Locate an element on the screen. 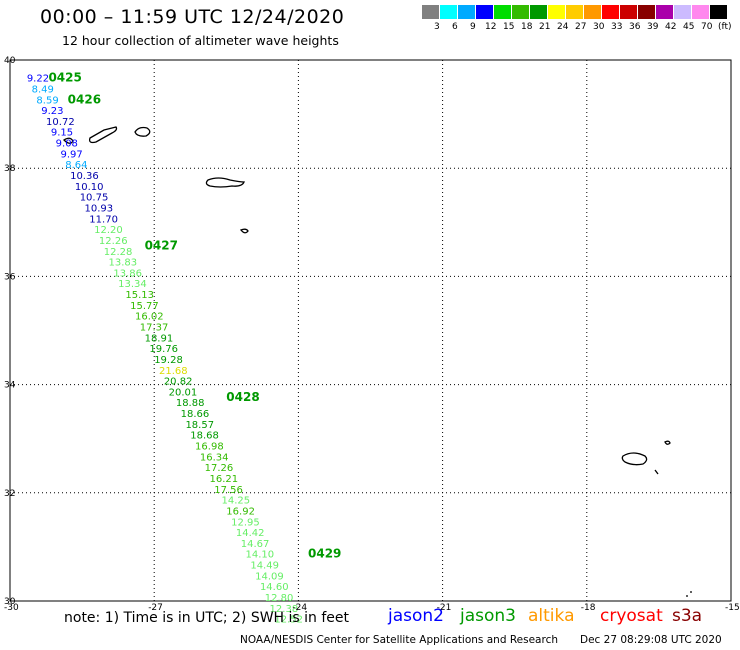  x-tick-label: -21 is located at coordinates (444, 608).